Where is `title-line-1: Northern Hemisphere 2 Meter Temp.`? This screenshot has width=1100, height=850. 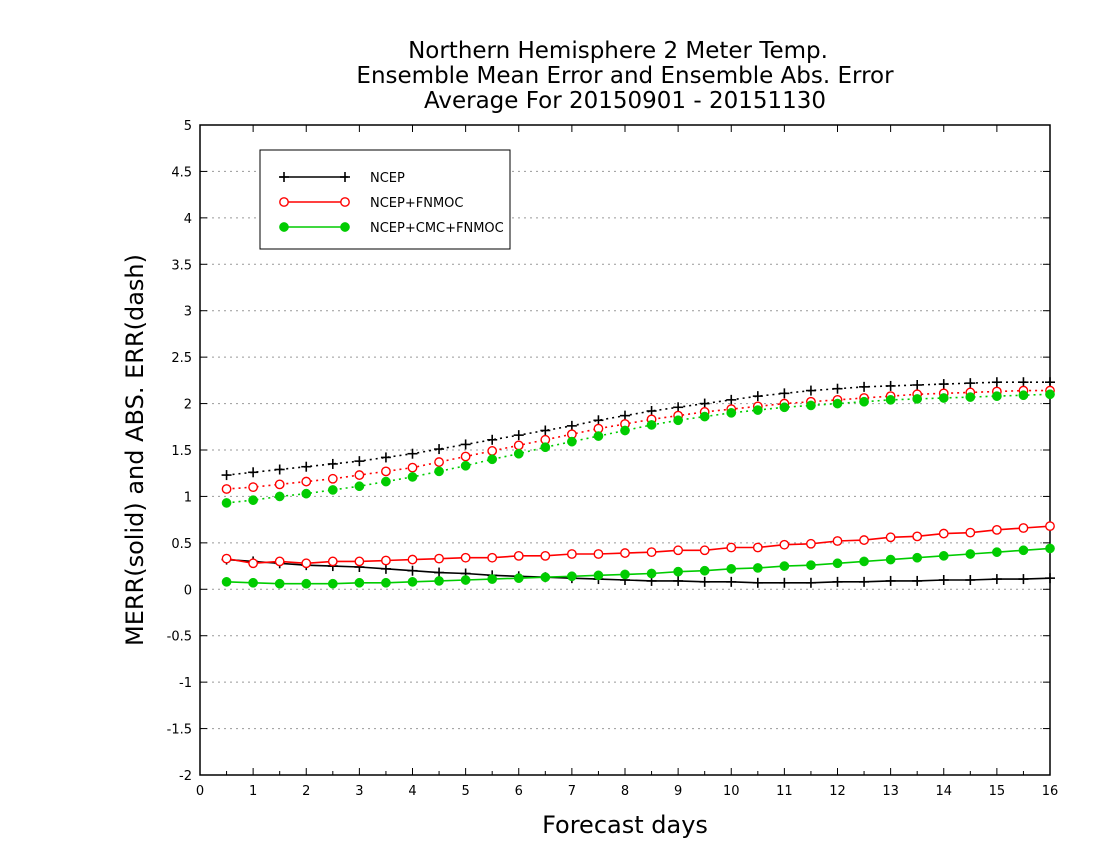 title-line-1: Northern Hemisphere 2 Meter Temp. is located at coordinates (618, 51).